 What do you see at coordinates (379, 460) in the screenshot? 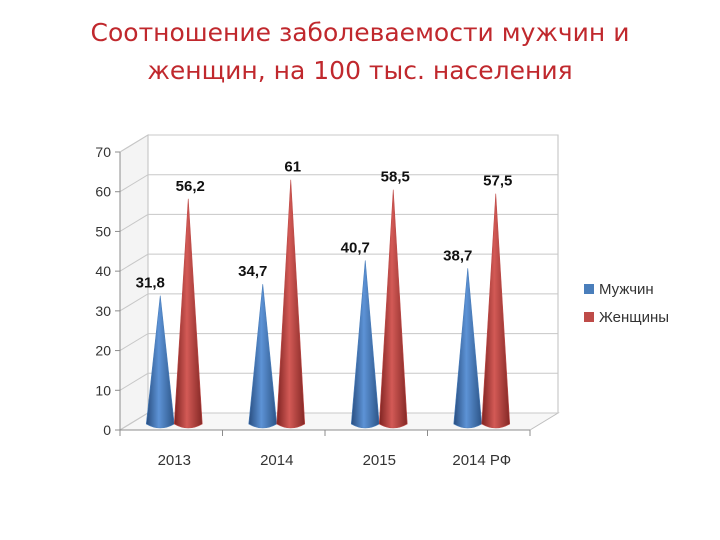
I see `x-tick-label: 2015` at bounding box center [379, 460].